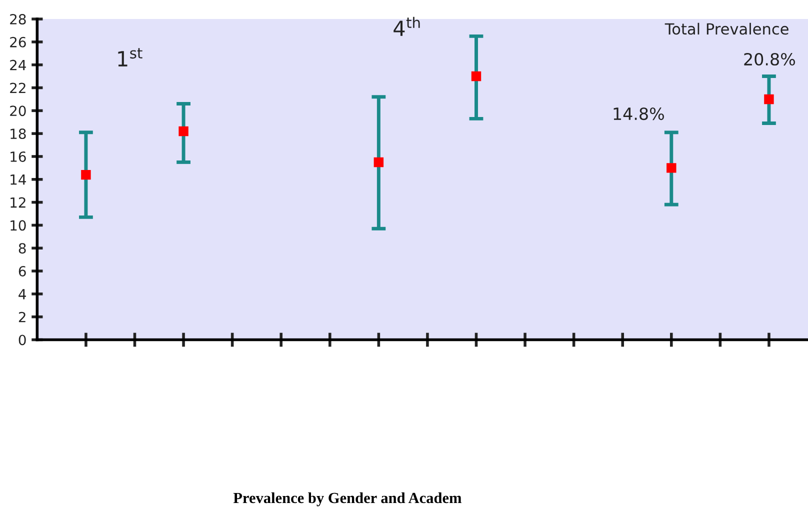 The width and height of the screenshot is (808, 514). What do you see at coordinates (18, 156) in the screenshot?
I see `y-tick-label: 16` at bounding box center [18, 156].